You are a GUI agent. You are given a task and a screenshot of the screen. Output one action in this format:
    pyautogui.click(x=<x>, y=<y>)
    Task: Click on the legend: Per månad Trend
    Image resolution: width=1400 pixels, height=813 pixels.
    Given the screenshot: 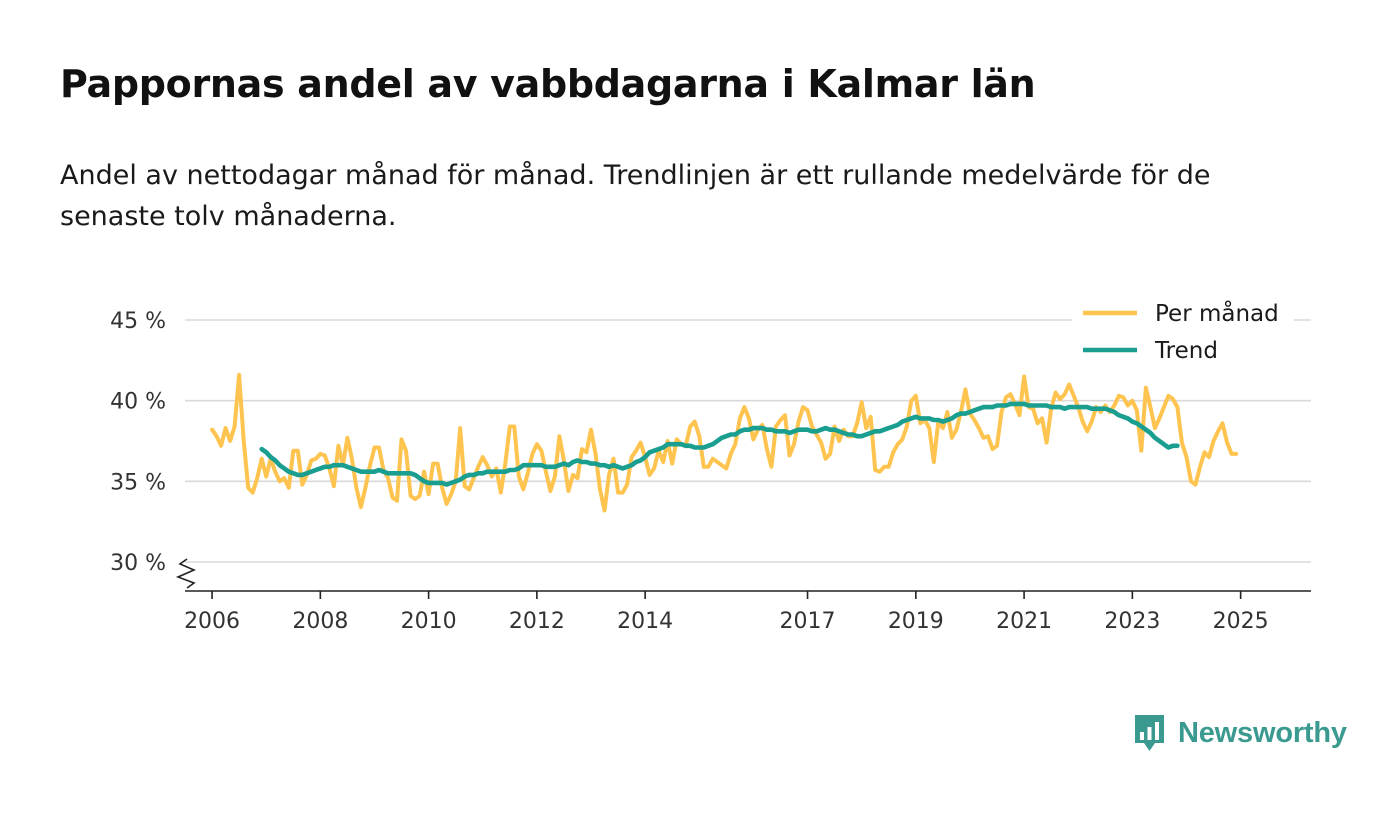 What is the action you would take?
    pyautogui.click(x=1183, y=333)
    